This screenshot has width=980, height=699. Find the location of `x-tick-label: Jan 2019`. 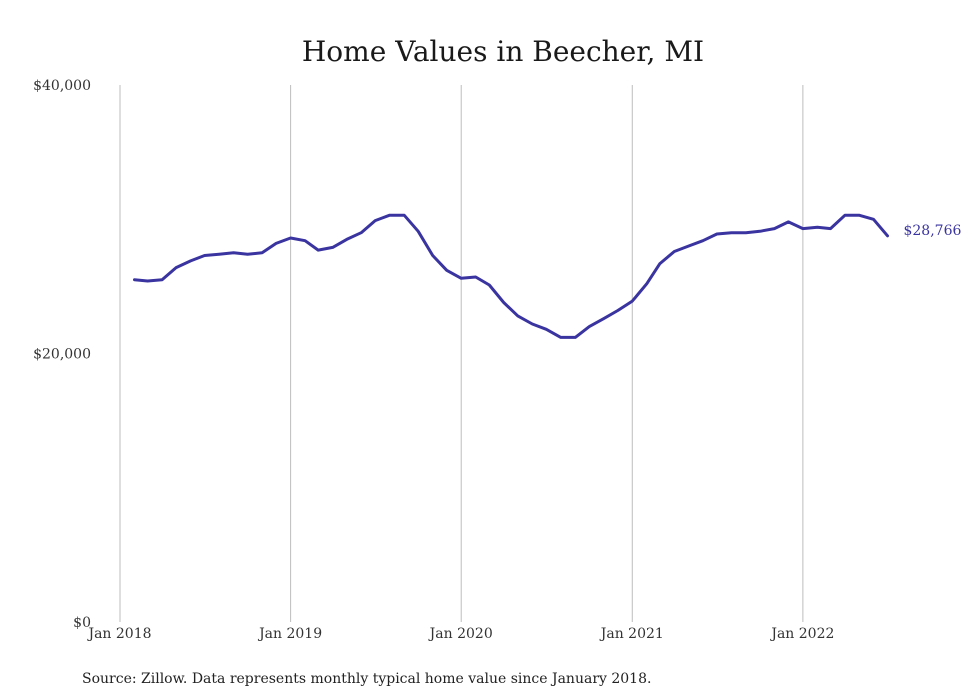

x-tick-label: Jan 2019 is located at coordinates (289, 634).